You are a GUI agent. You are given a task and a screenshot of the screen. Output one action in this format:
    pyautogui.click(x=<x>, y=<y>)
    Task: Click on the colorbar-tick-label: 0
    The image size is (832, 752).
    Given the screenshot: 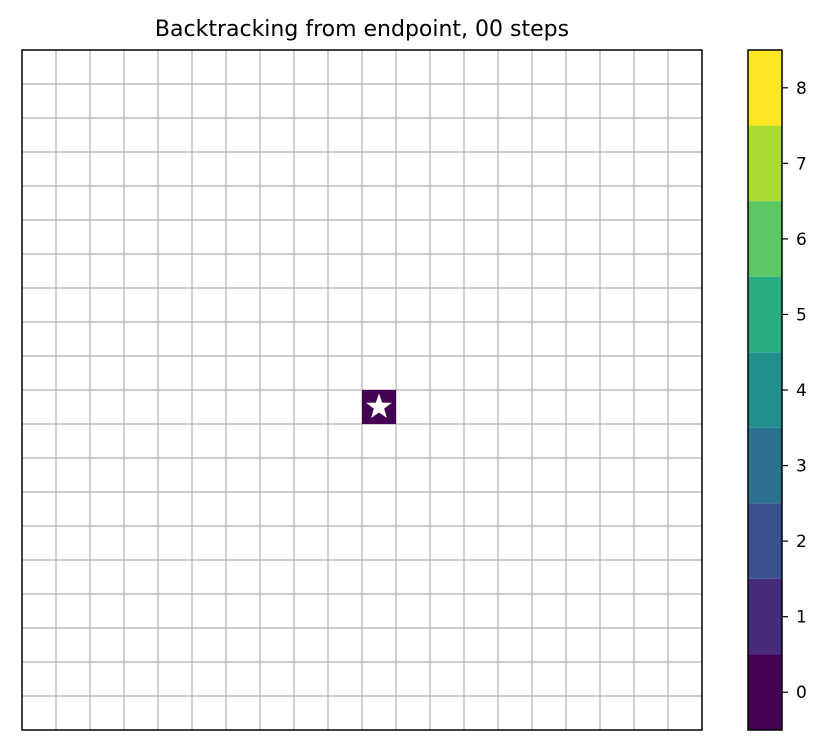 What is the action you would take?
    pyautogui.click(x=801, y=693)
    